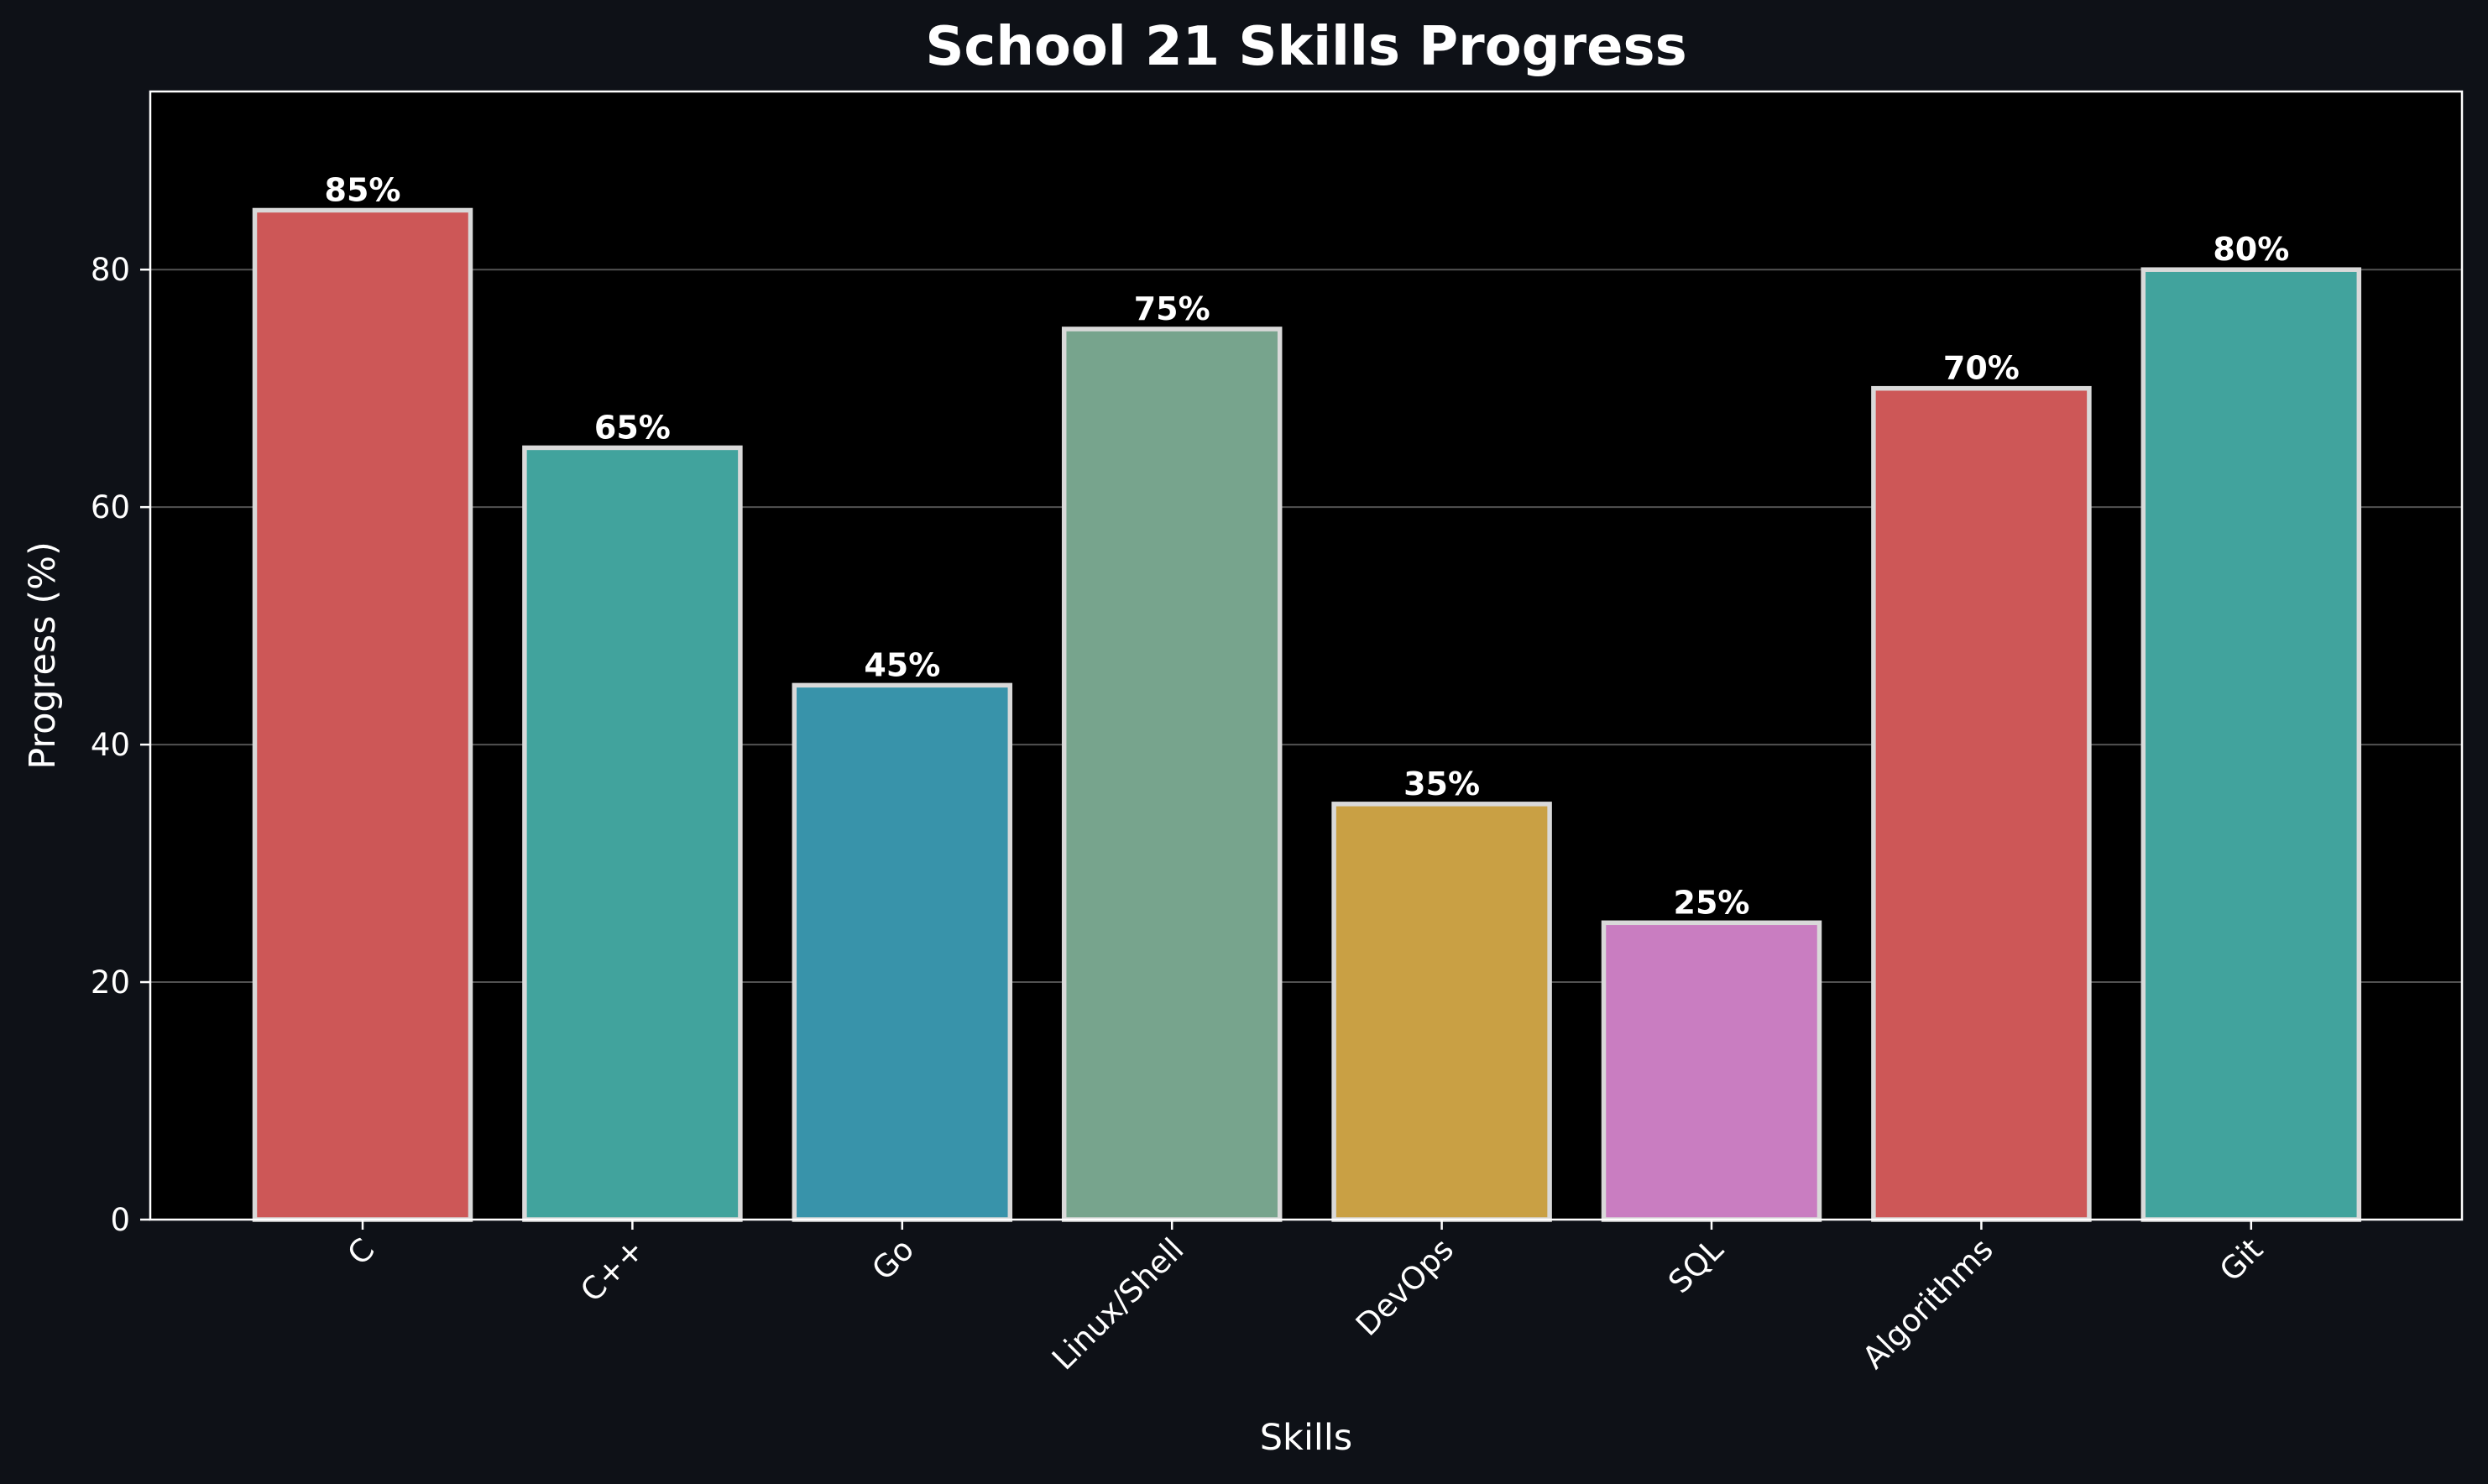  I want to click on y-axis-label: Progress (%), so click(43, 655).